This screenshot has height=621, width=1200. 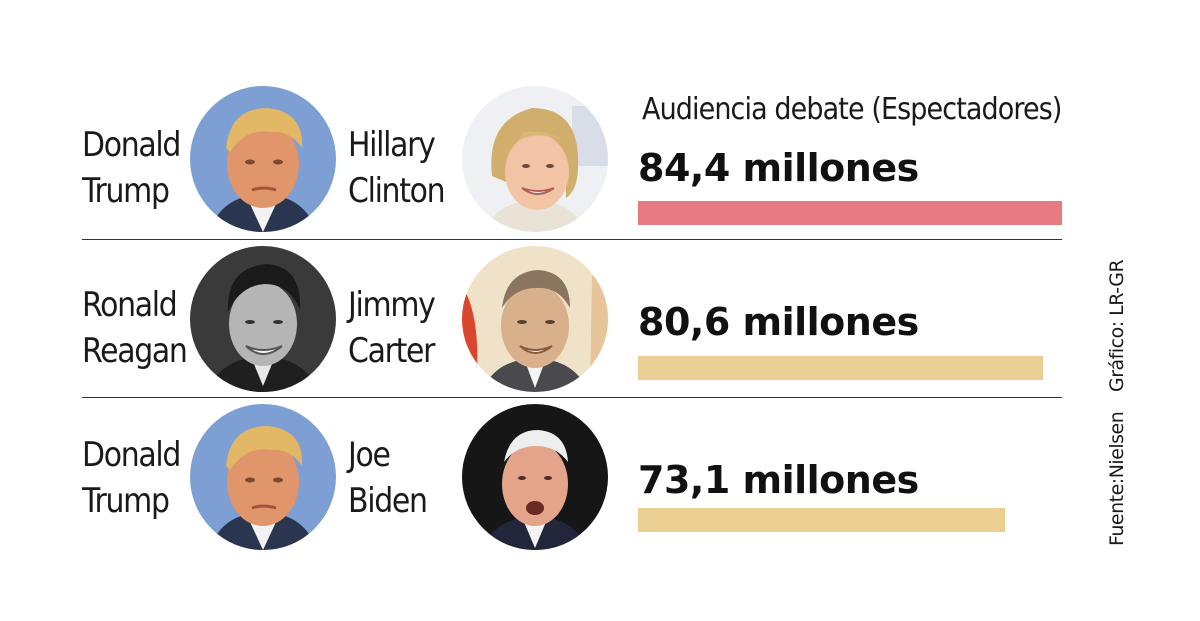 I want to click on first-name: Jimmy, so click(x=392, y=305).